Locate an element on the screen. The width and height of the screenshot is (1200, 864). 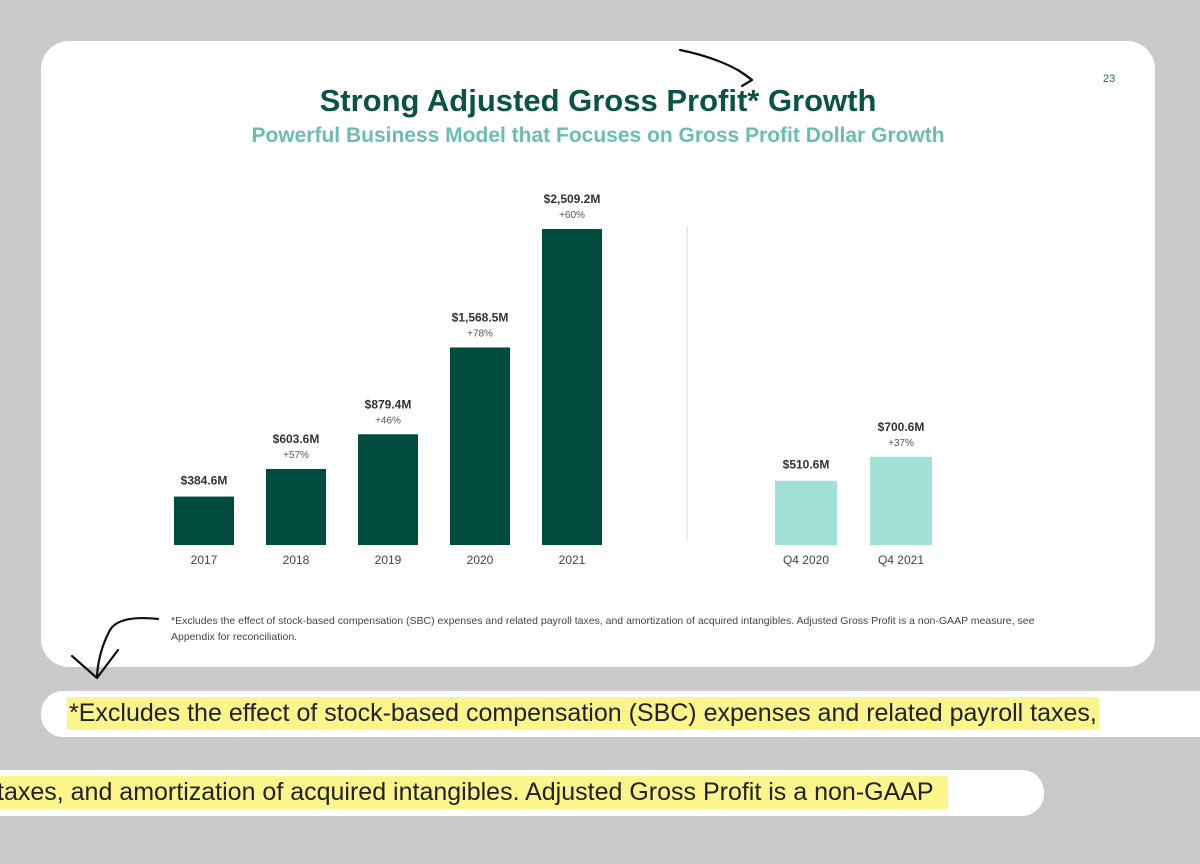
x-tick-label: 2019 is located at coordinates (388, 560).